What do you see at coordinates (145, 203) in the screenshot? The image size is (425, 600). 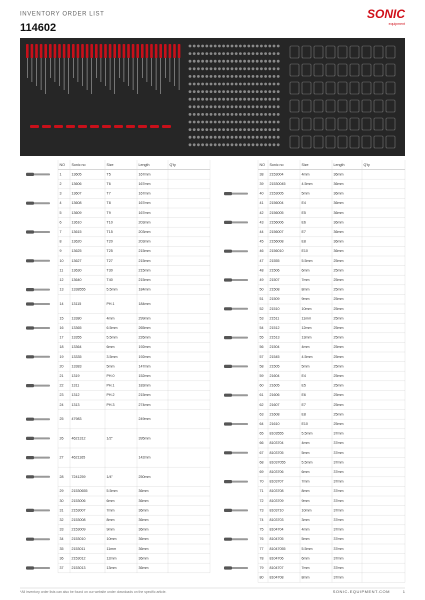 I see `cell-length: 167mm` at bounding box center [145, 203].